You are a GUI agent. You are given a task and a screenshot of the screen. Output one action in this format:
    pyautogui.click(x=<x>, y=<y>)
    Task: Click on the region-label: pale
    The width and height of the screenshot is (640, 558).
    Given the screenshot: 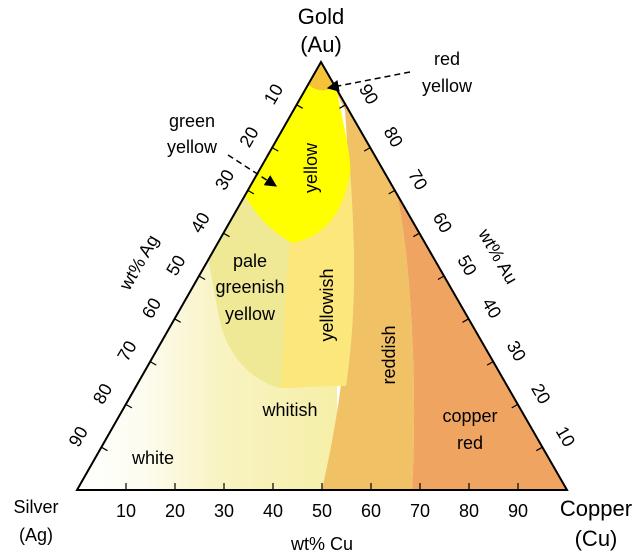 What is the action you would take?
    pyautogui.click(x=250, y=261)
    